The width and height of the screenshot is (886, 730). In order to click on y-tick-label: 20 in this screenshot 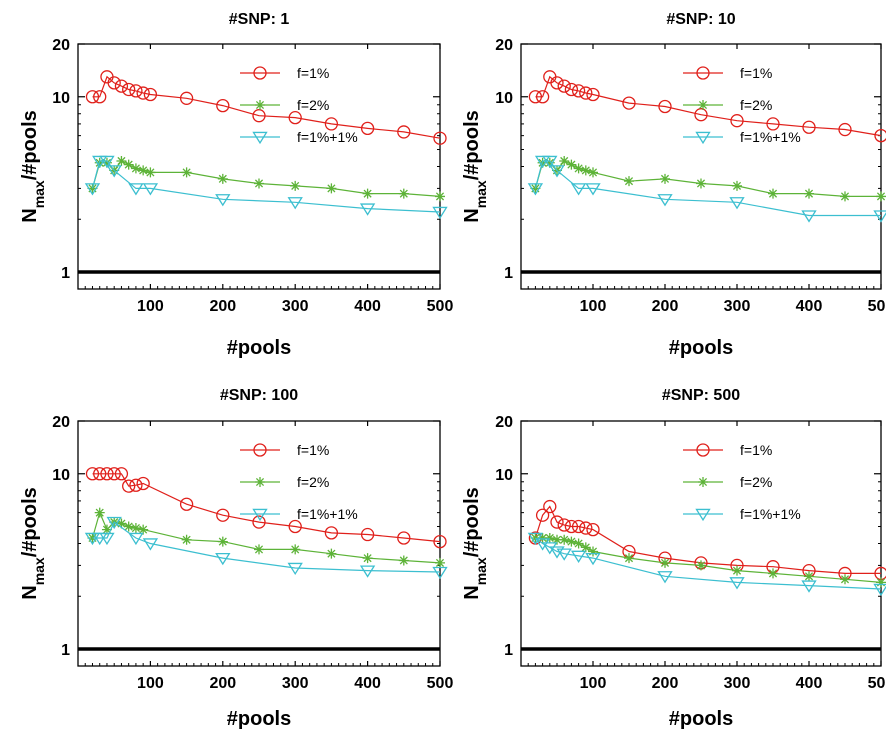, I will do `click(504, 422)`.